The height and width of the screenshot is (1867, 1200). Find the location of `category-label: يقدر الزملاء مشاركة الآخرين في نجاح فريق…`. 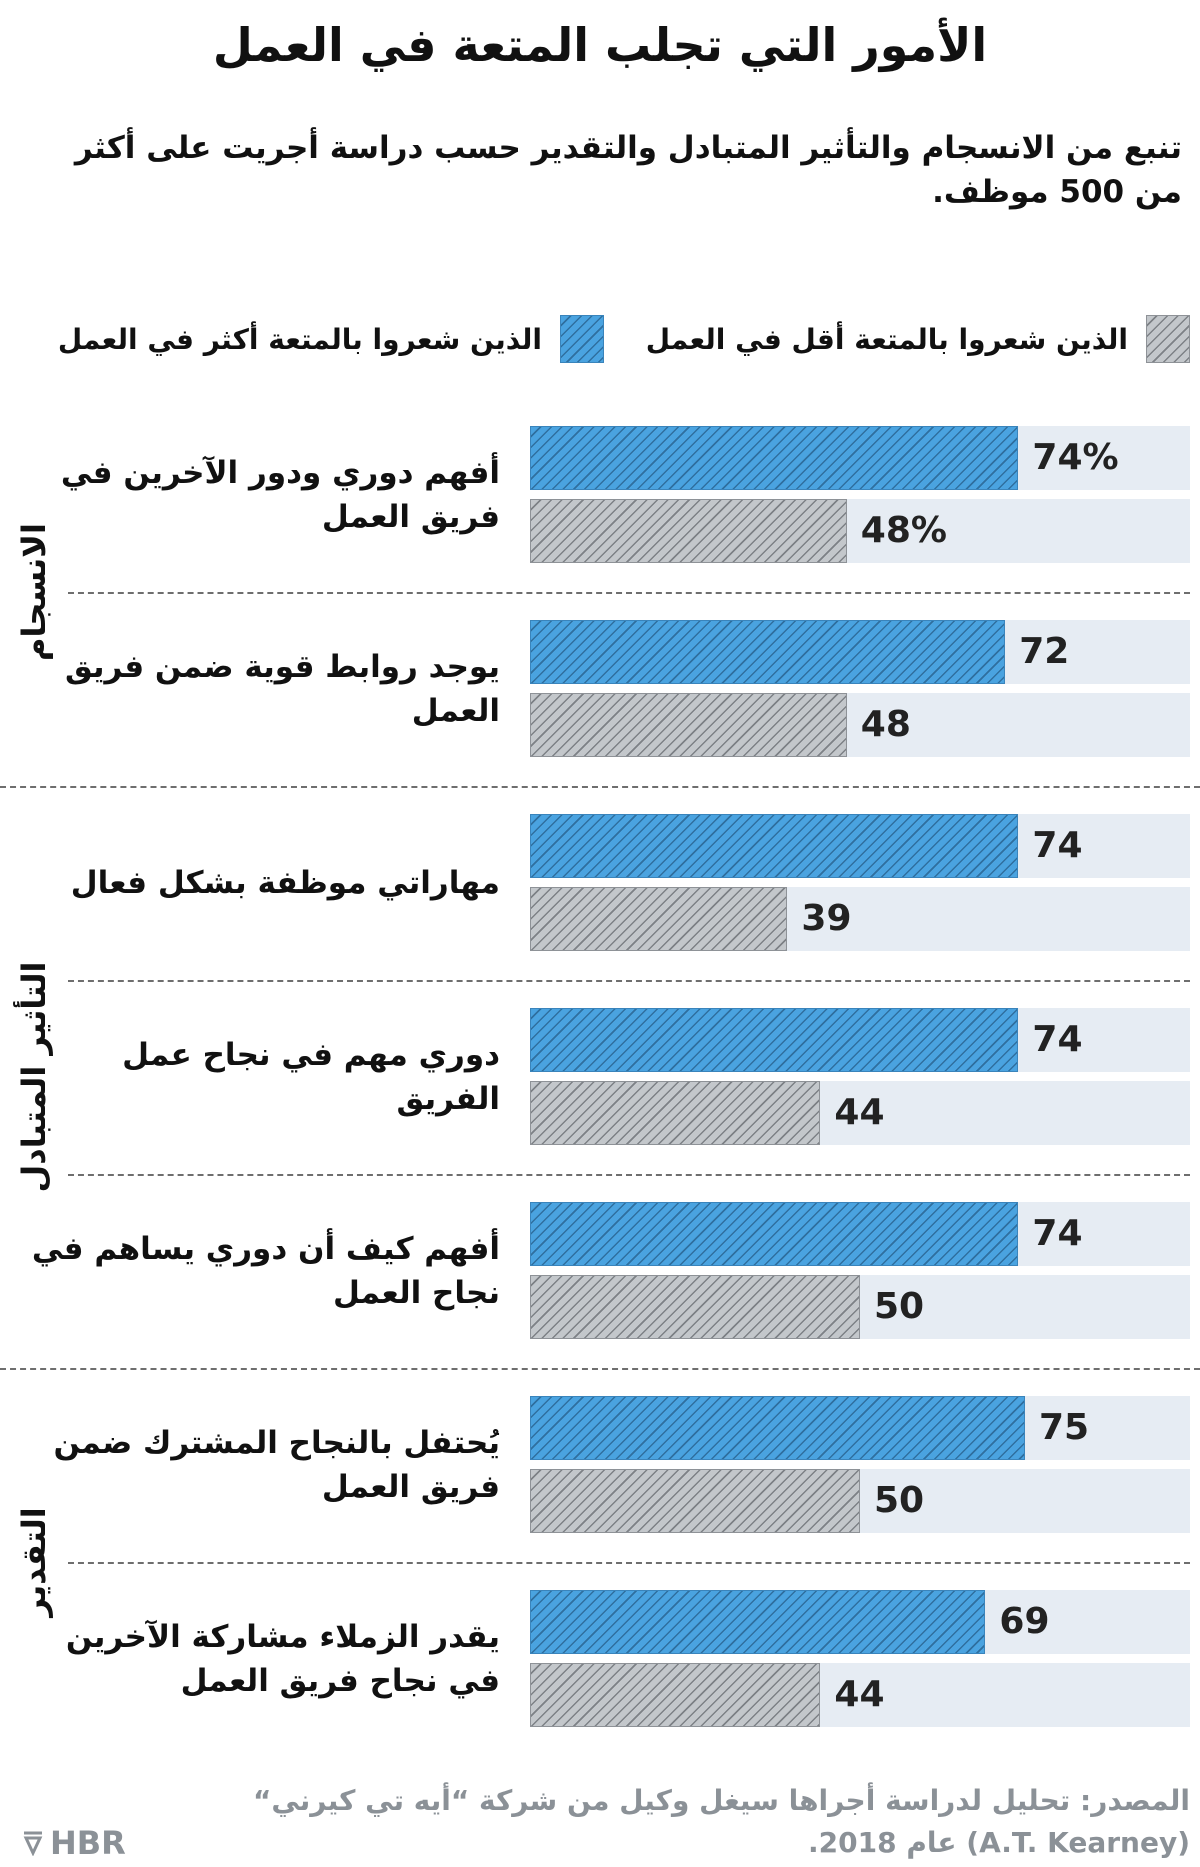

category-label: يقدر الزملاء مشاركة الآخرين في نجاح فريق… is located at coordinates (282, 1659).